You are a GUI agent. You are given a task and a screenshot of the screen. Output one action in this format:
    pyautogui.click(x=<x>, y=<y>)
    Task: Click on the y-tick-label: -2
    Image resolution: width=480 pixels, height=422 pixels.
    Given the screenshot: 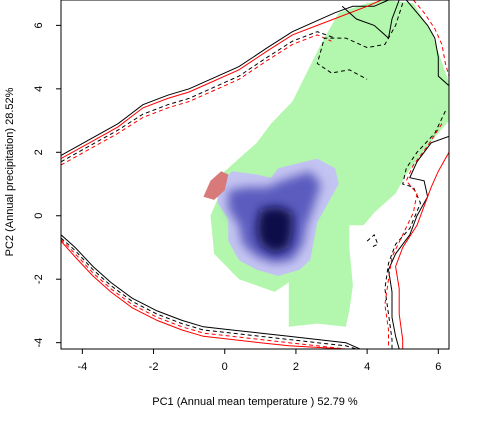 What is the action you would take?
    pyautogui.click(x=39, y=279)
    